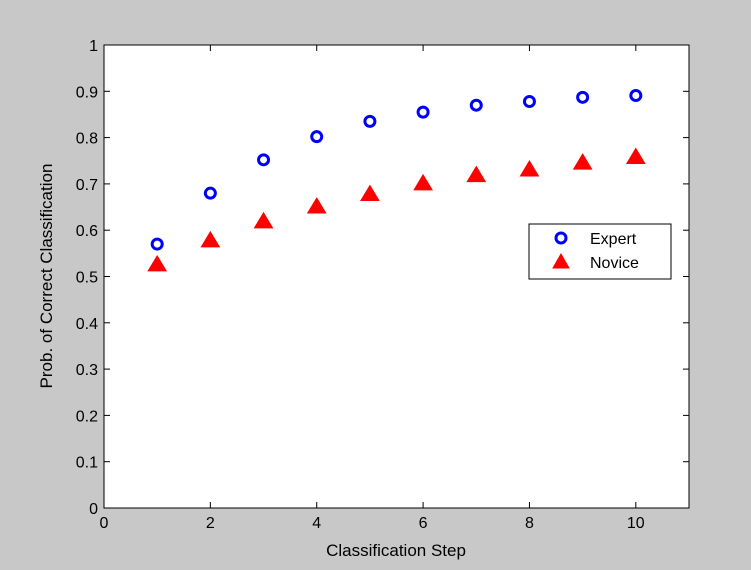 Image resolution: width=751 pixels, height=570 pixels. What do you see at coordinates (87, 324) in the screenshot?
I see `y-tick-label: 0.4` at bounding box center [87, 324].